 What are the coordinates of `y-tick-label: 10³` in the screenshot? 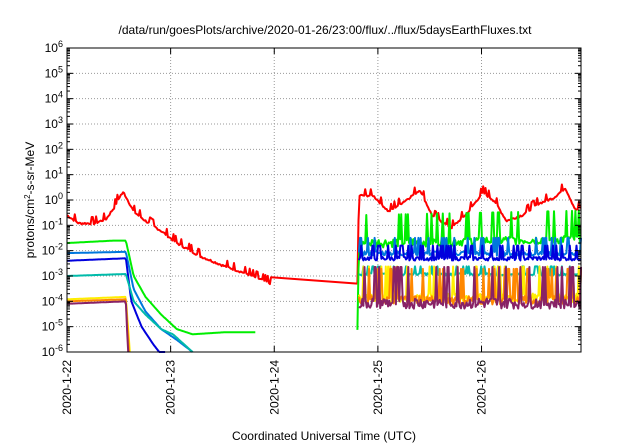 It's located at (54, 123).